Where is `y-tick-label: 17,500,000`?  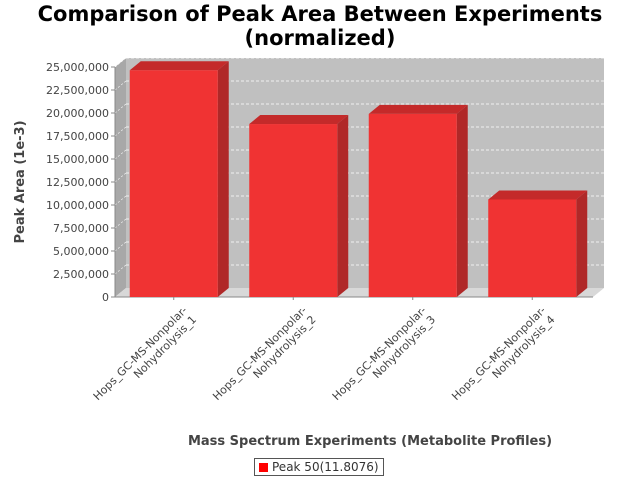
y-tick-label: 17,500,000 is located at coordinates (77, 136).